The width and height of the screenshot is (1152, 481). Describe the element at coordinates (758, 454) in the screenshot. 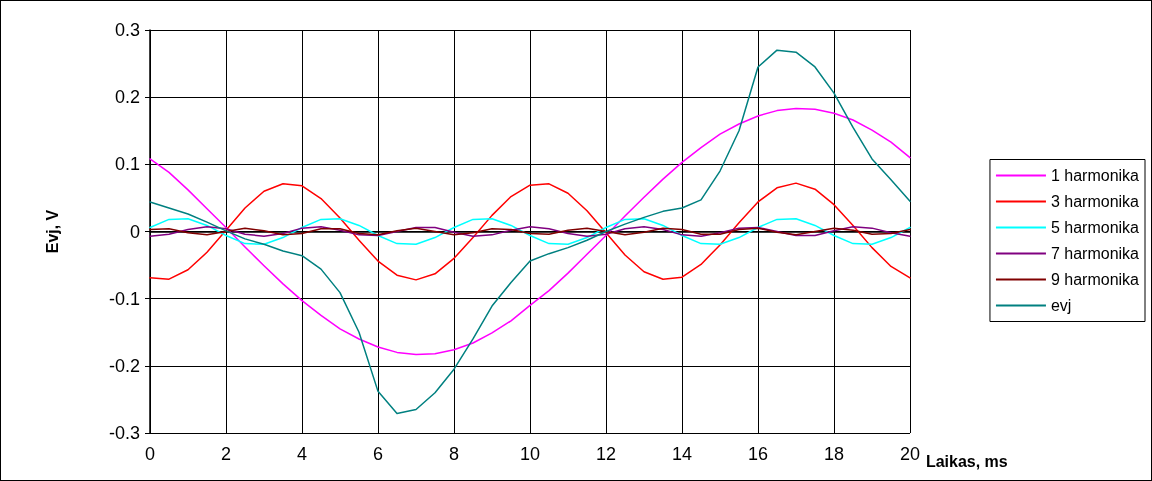

I see `x-tick-label: 16` at that location.